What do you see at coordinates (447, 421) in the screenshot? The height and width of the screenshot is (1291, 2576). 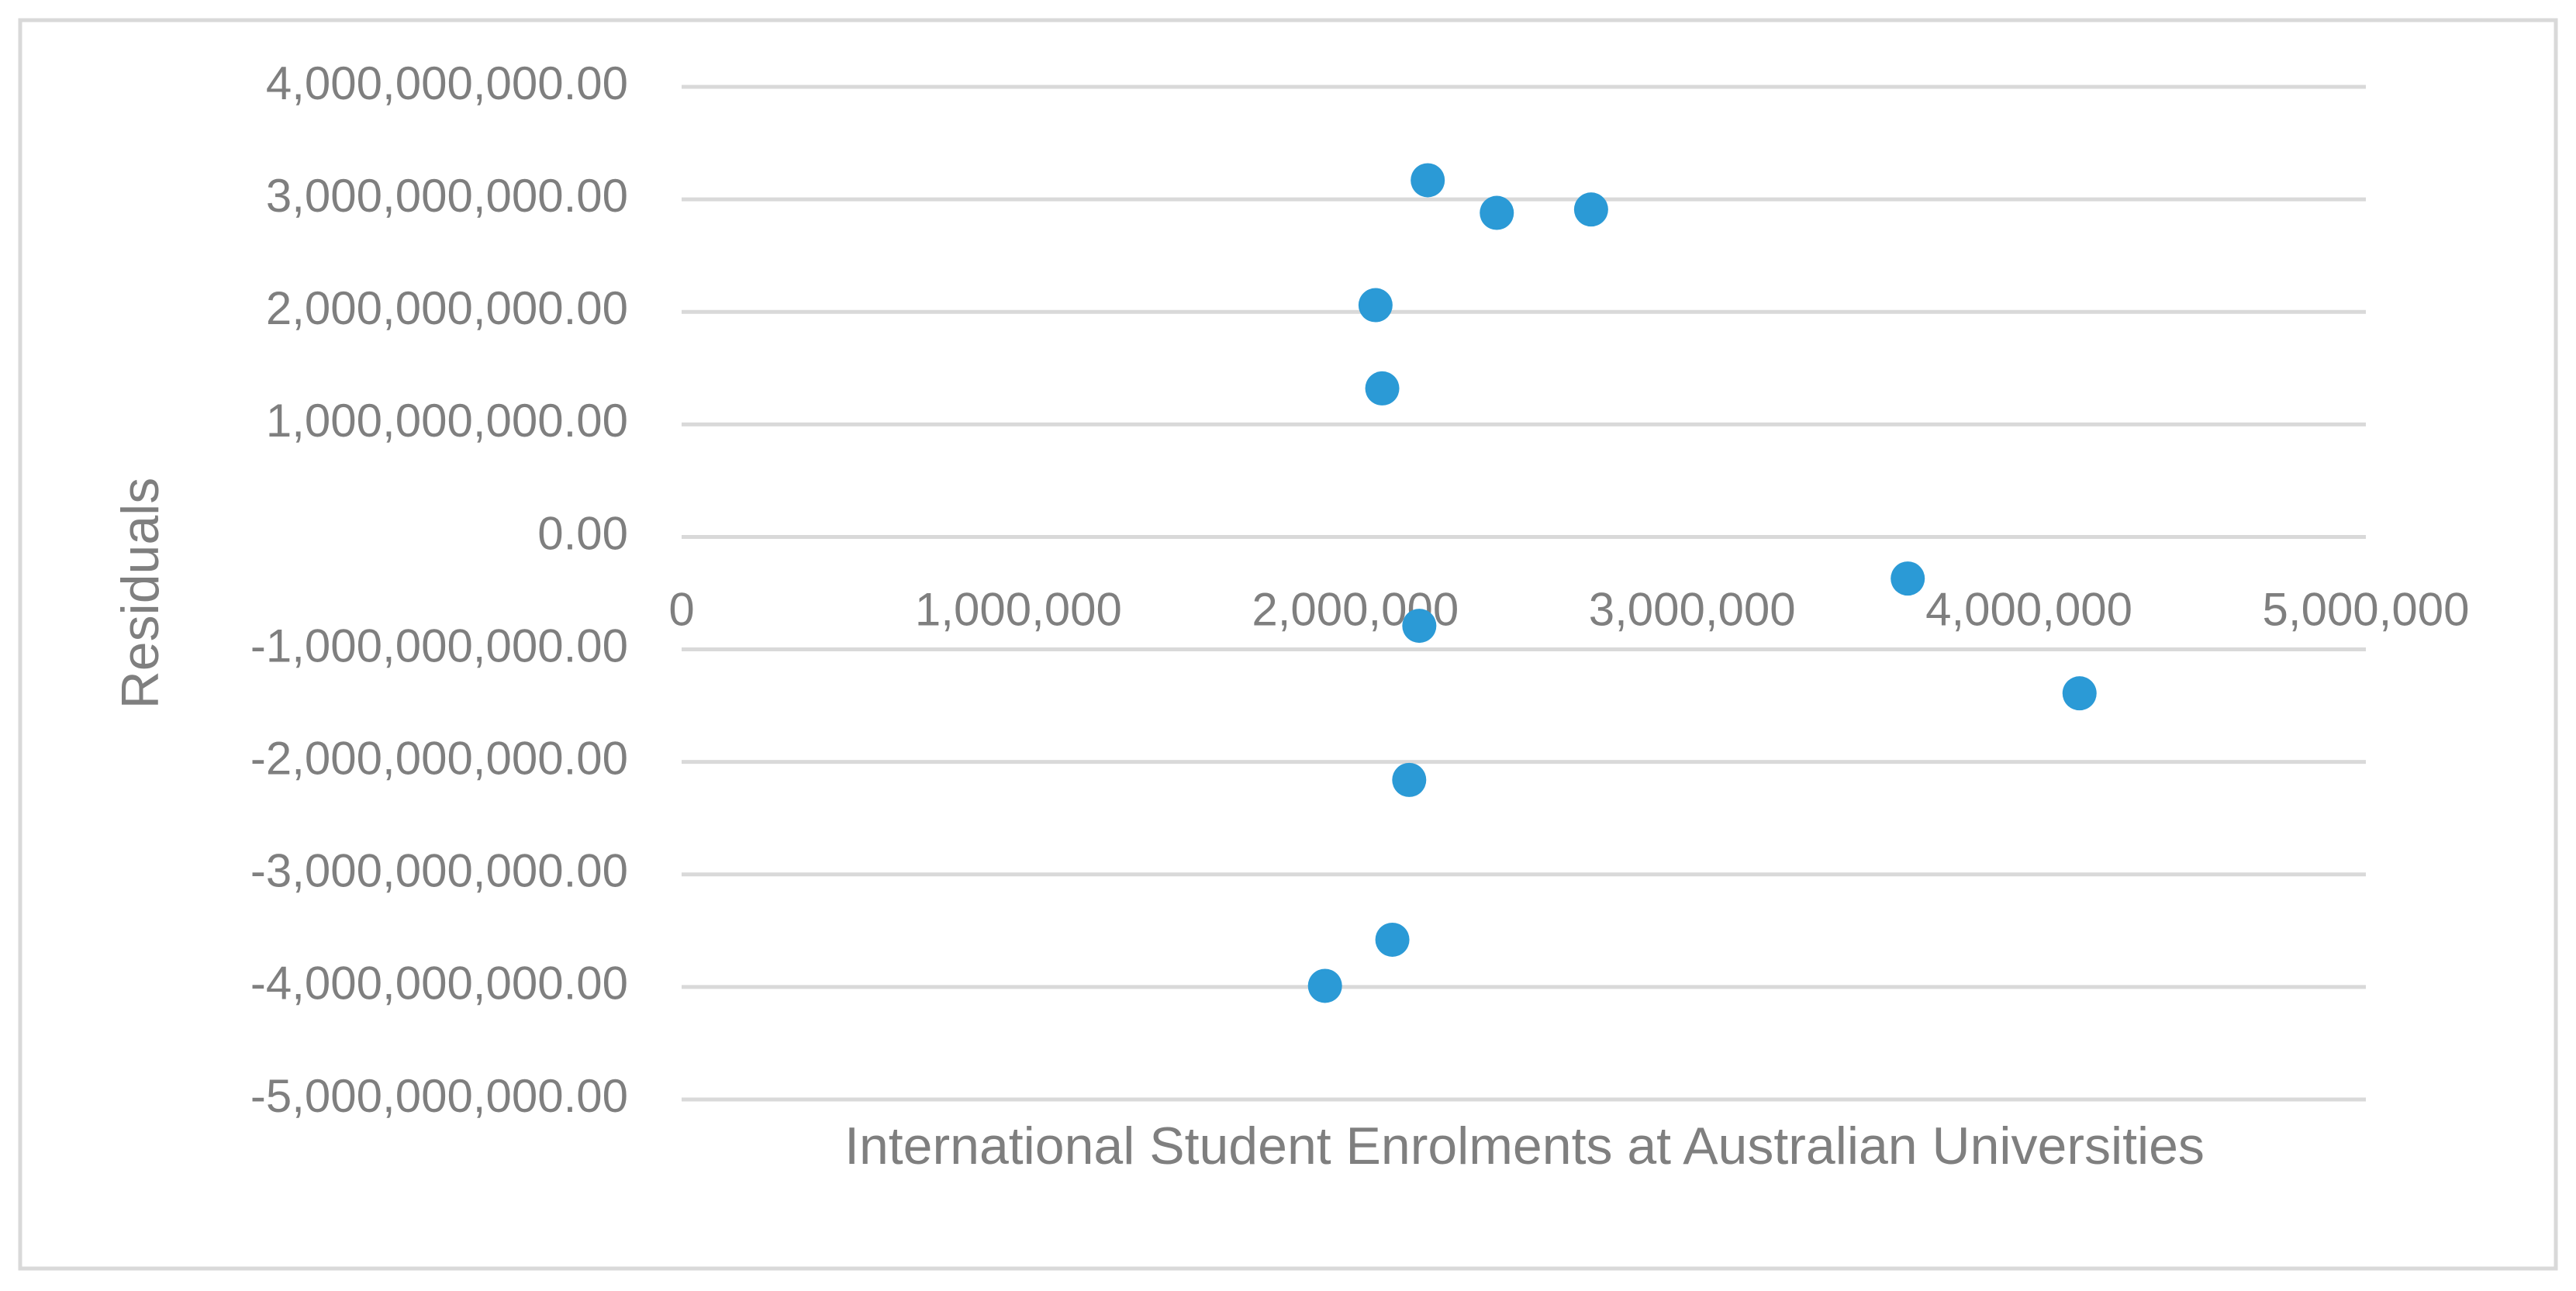 I see `y-tick-label: 1,000,000,000.00` at bounding box center [447, 421].